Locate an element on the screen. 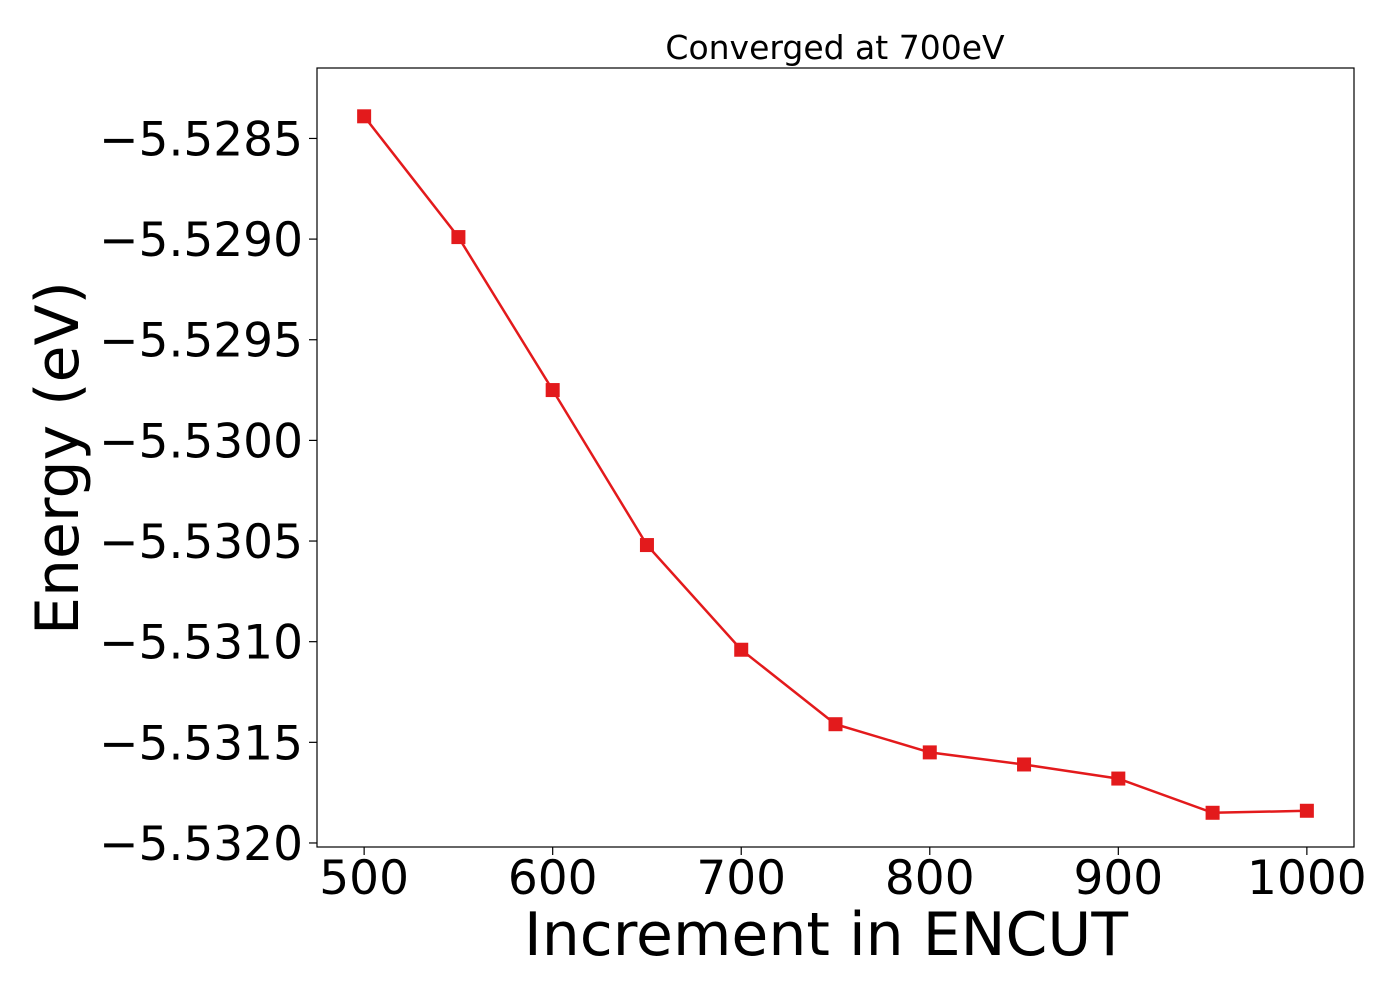  y-tick-label: −5.5285 is located at coordinates (201, 139).